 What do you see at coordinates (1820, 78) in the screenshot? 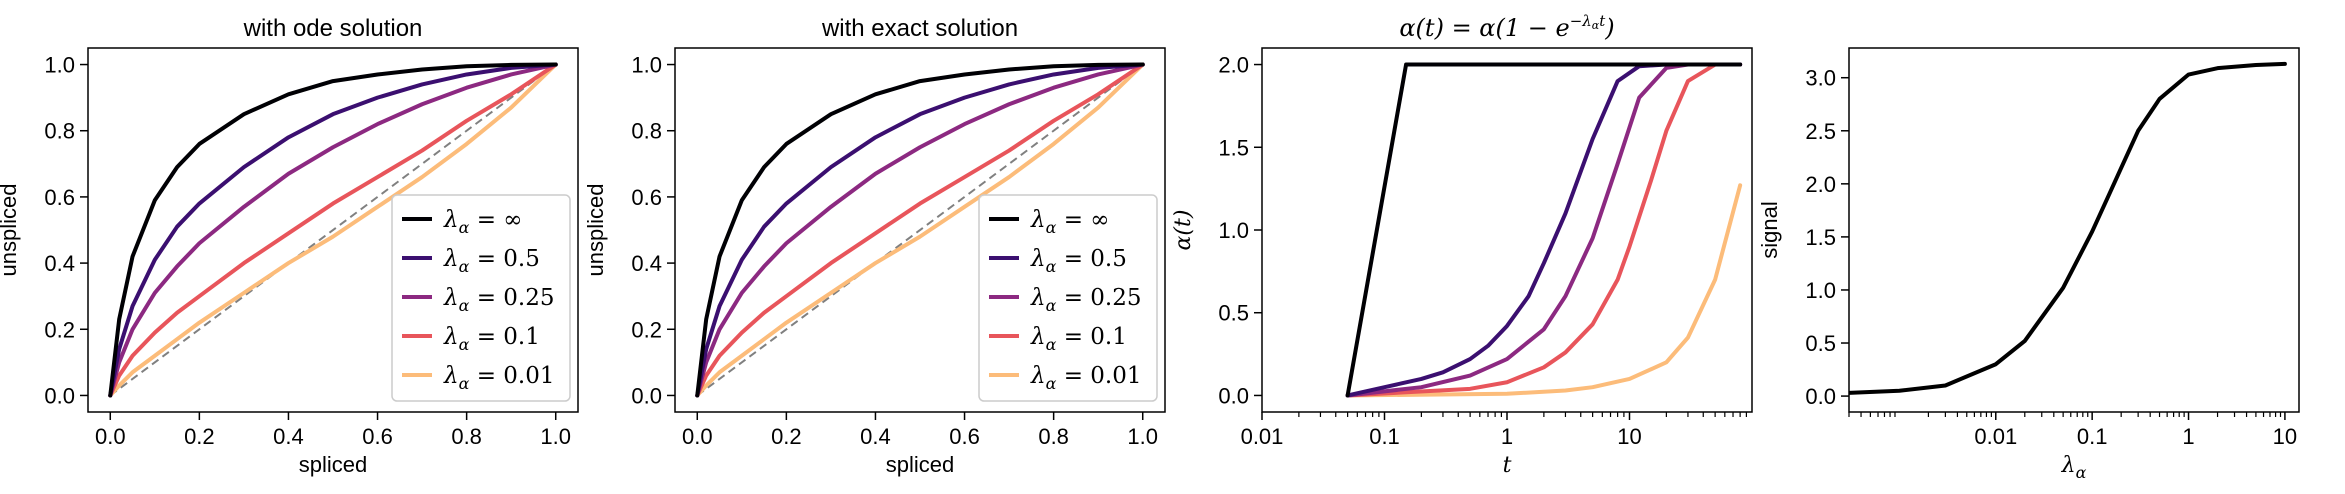
I see `y-tick-label: 3.0` at bounding box center [1820, 78].